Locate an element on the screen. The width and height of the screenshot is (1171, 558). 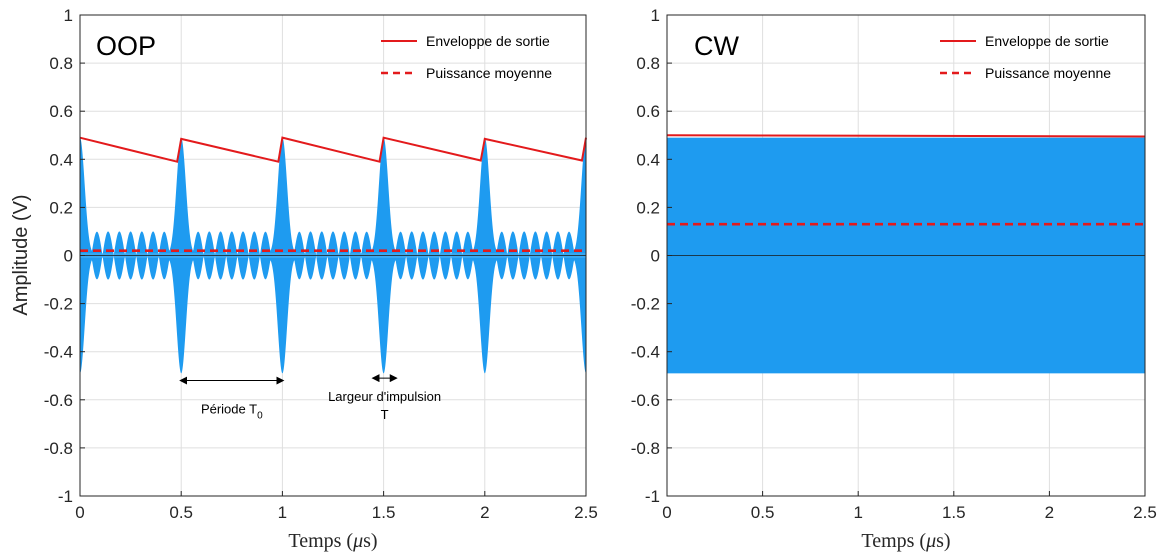
y-axis-label: Amplitude (V) is located at coordinates (21, 254).